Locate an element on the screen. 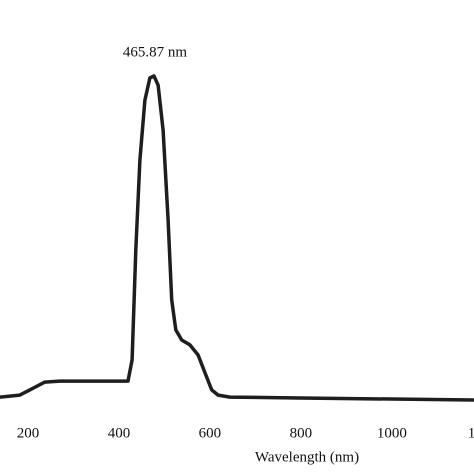  x-axis-label: Wavelength (nm) is located at coordinates (307, 457).